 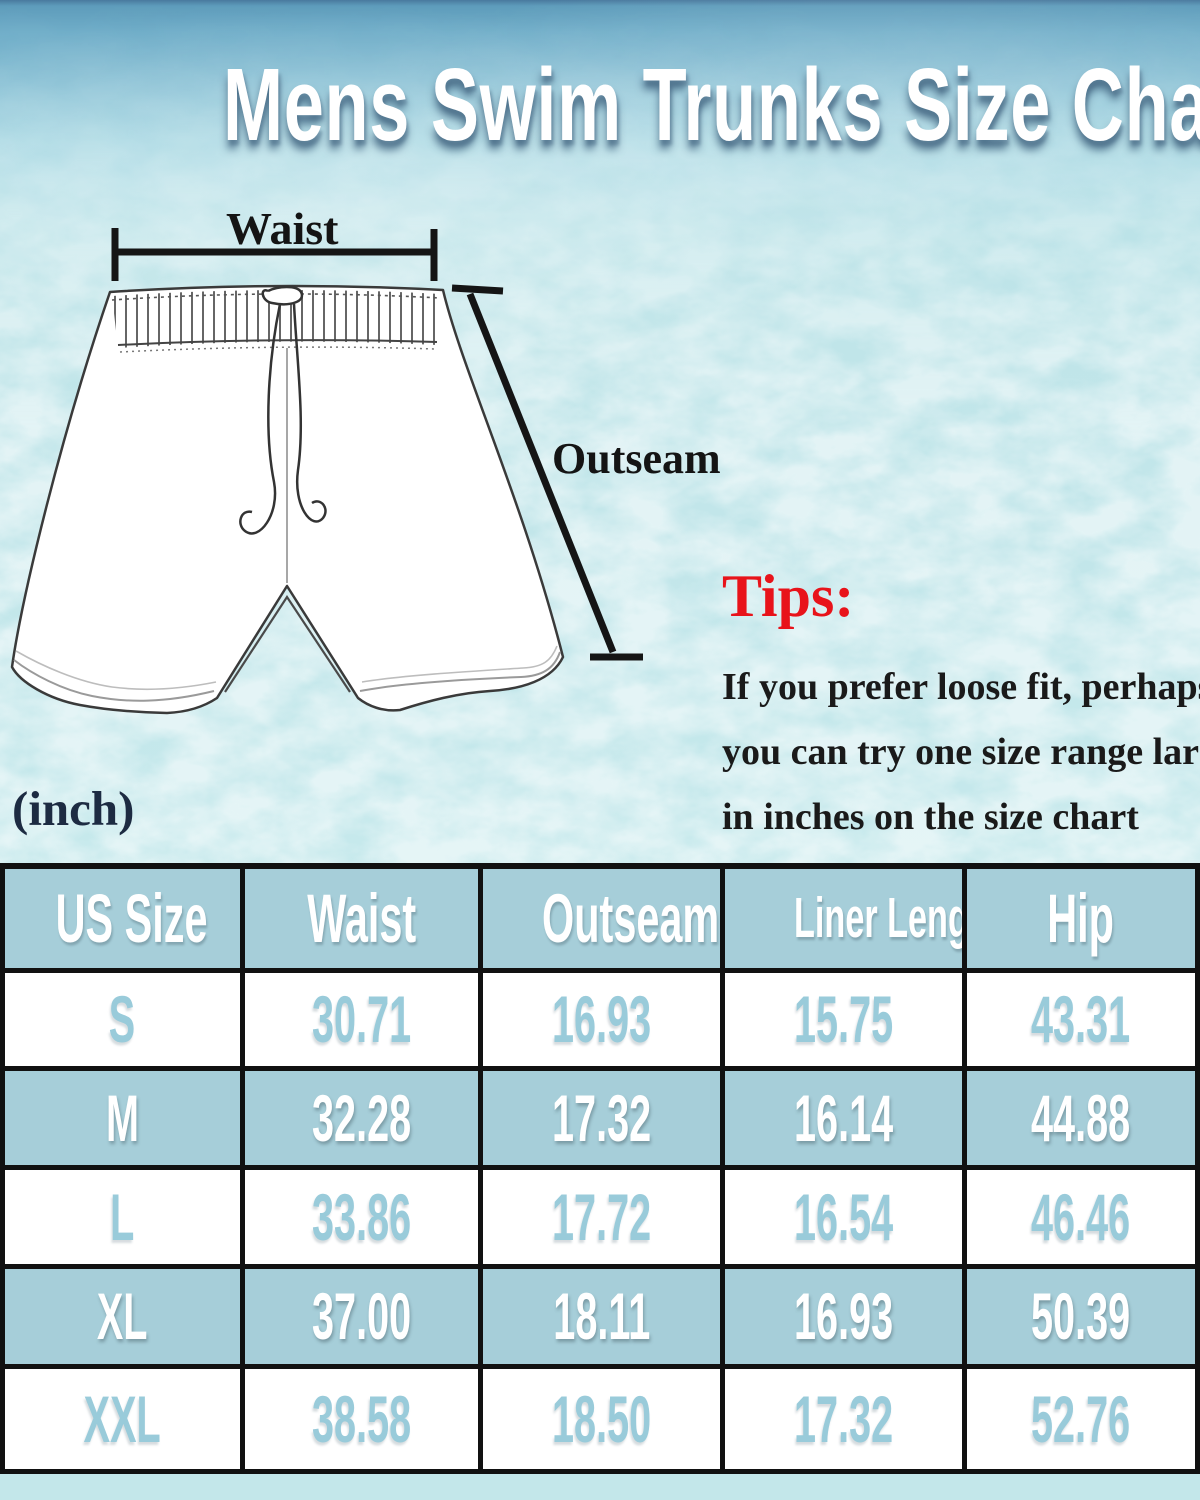 I want to click on col-header-outseam: Outseam, so click(x=601, y=918).